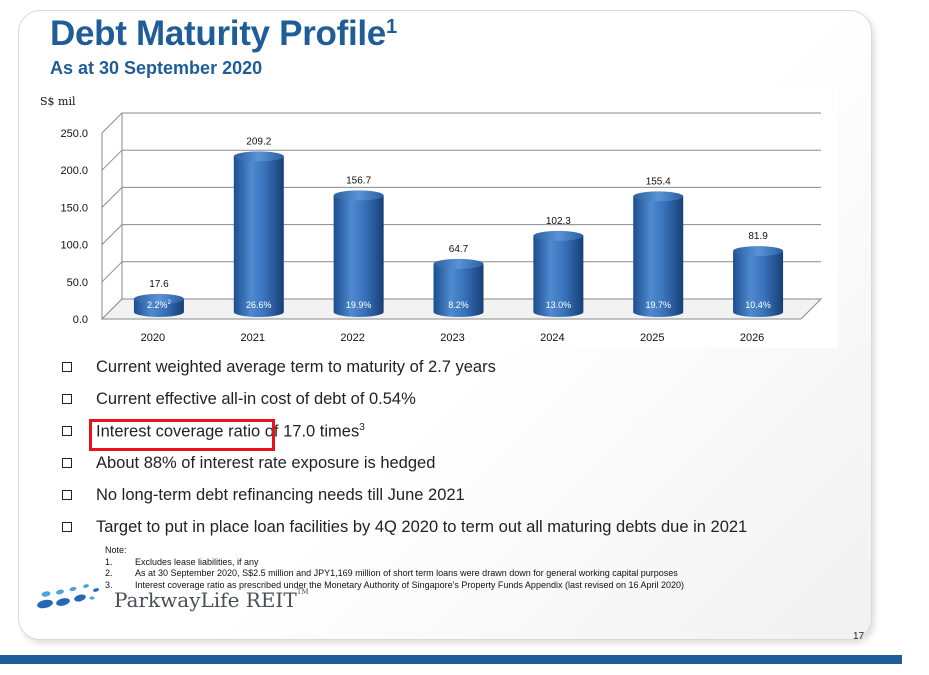 The image size is (929, 675). Describe the element at coordinates (552, 338) in the screenshot. I see `x-tick-label: 2024` at that location.